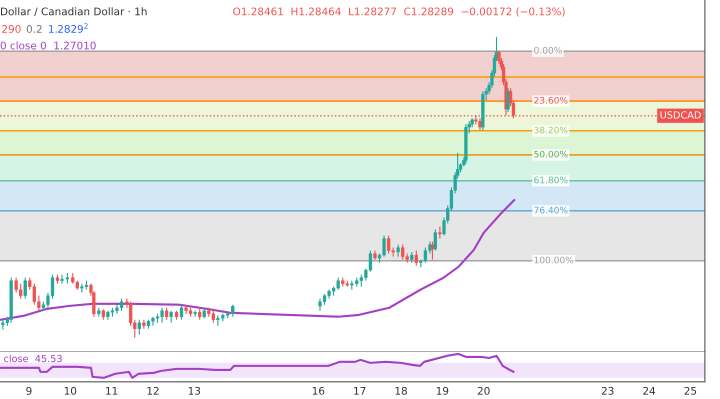 Image resolution: width=720 pixels, height=399 pixels. I want to click on annotation: 100.00%, so click(554, 260).